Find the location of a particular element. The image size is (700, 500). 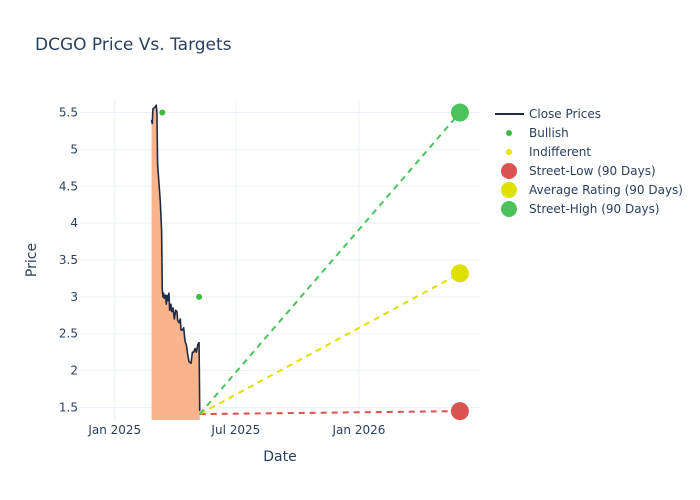

y-tick-label: 5.5 is located at coordinates (68, 113).